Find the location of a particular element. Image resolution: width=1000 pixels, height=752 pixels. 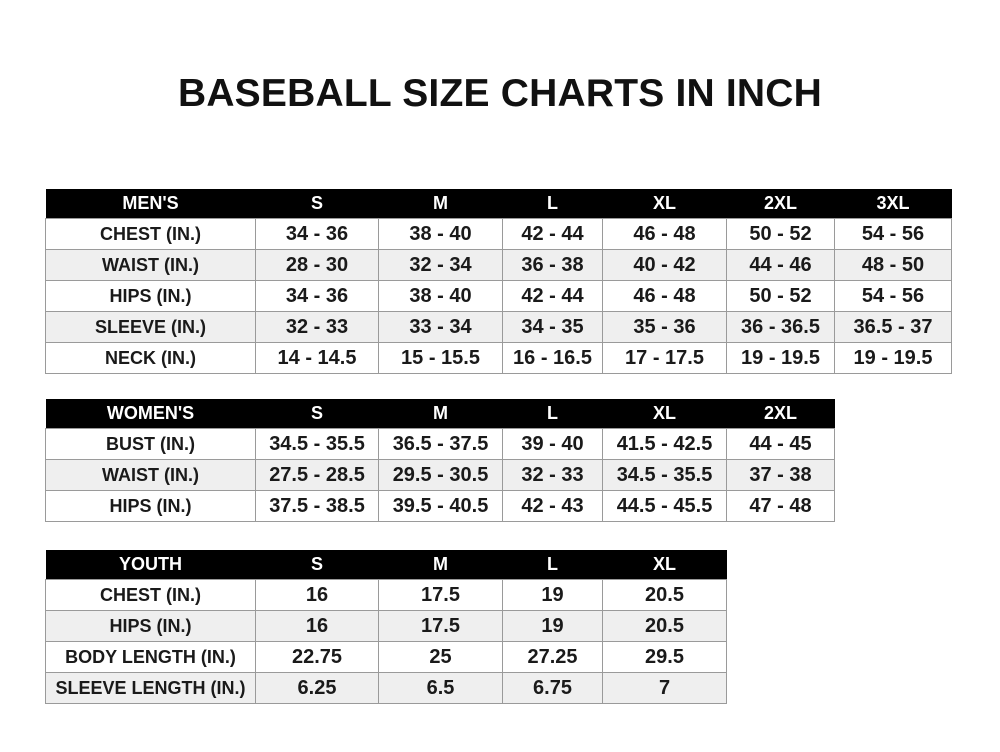

size-value: 16 - 16.5 is located at coordinates (552, 358).